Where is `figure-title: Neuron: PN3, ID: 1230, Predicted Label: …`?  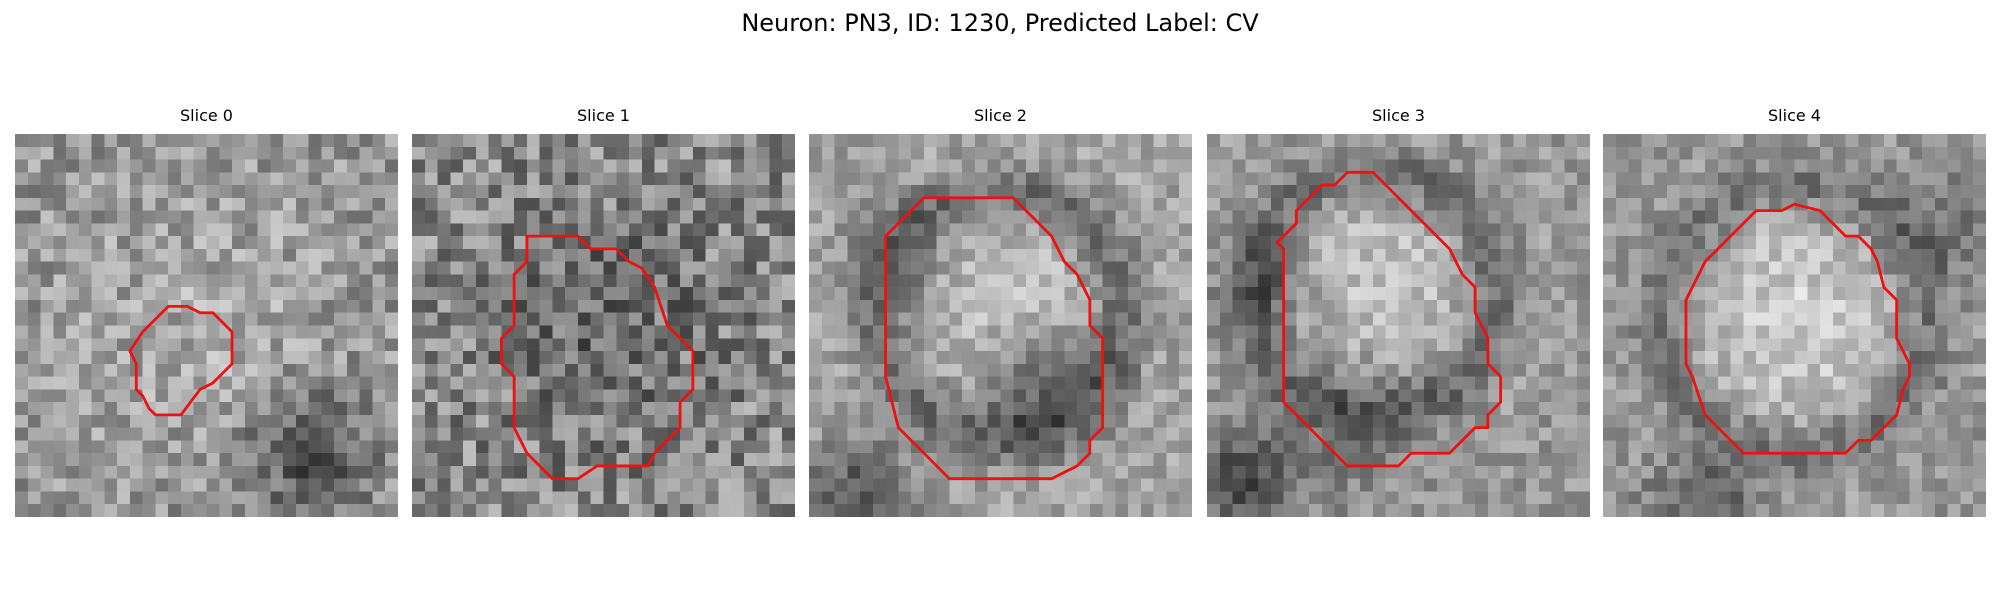 figure-title: Neuron: PN3, ID: 1230, Predicted Label: … is located at coordinates (1000, 23).